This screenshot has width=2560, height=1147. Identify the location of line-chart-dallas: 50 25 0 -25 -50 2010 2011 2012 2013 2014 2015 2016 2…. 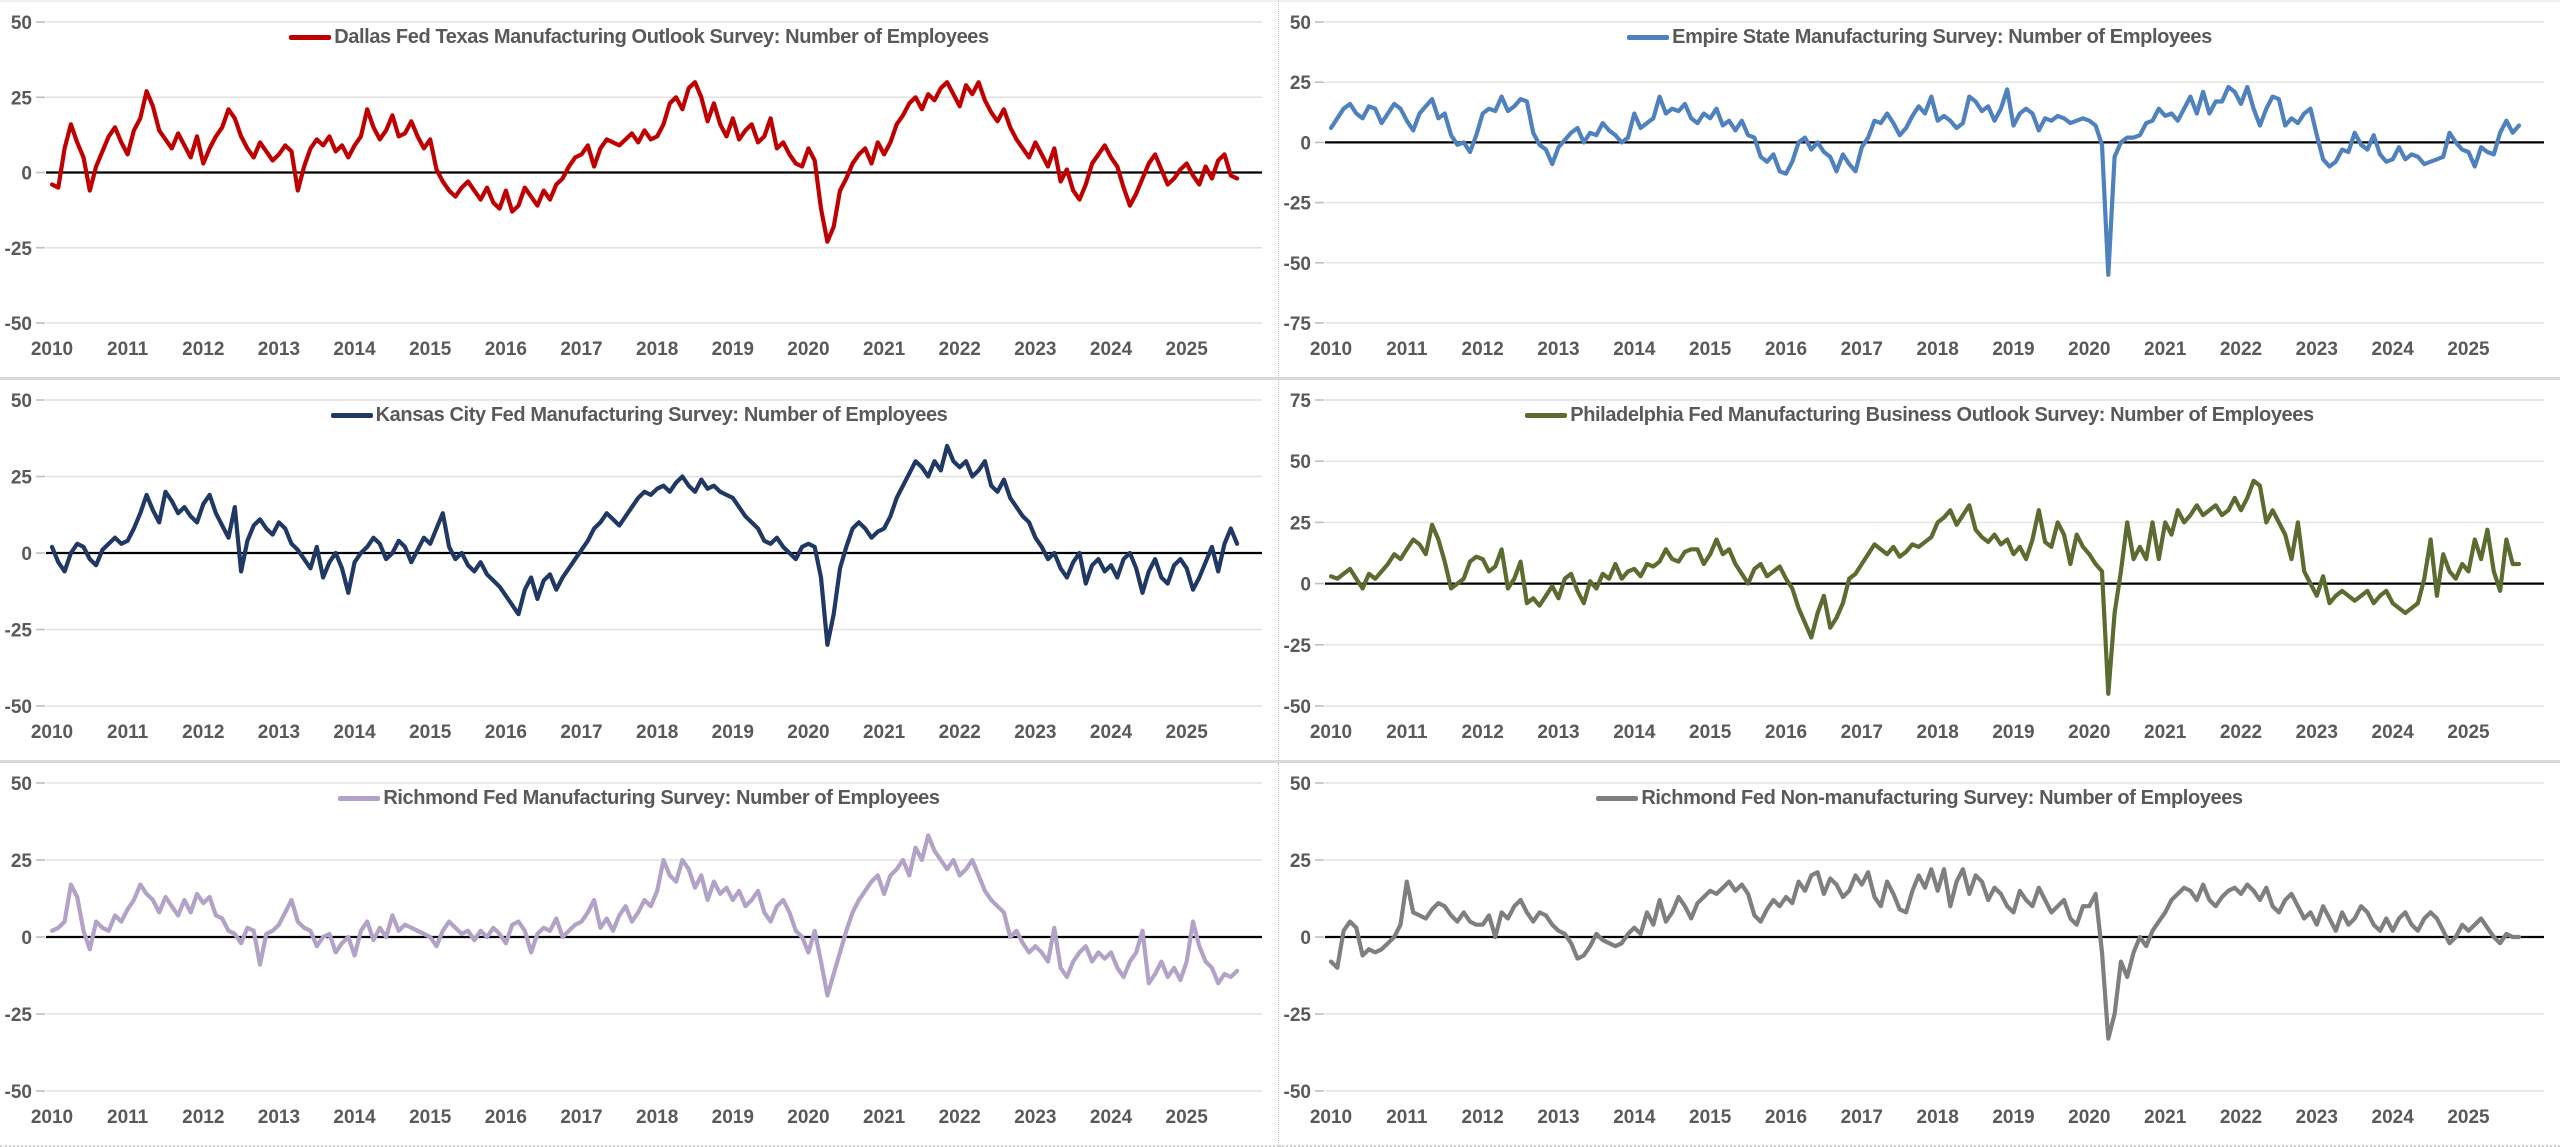
(633, 186).